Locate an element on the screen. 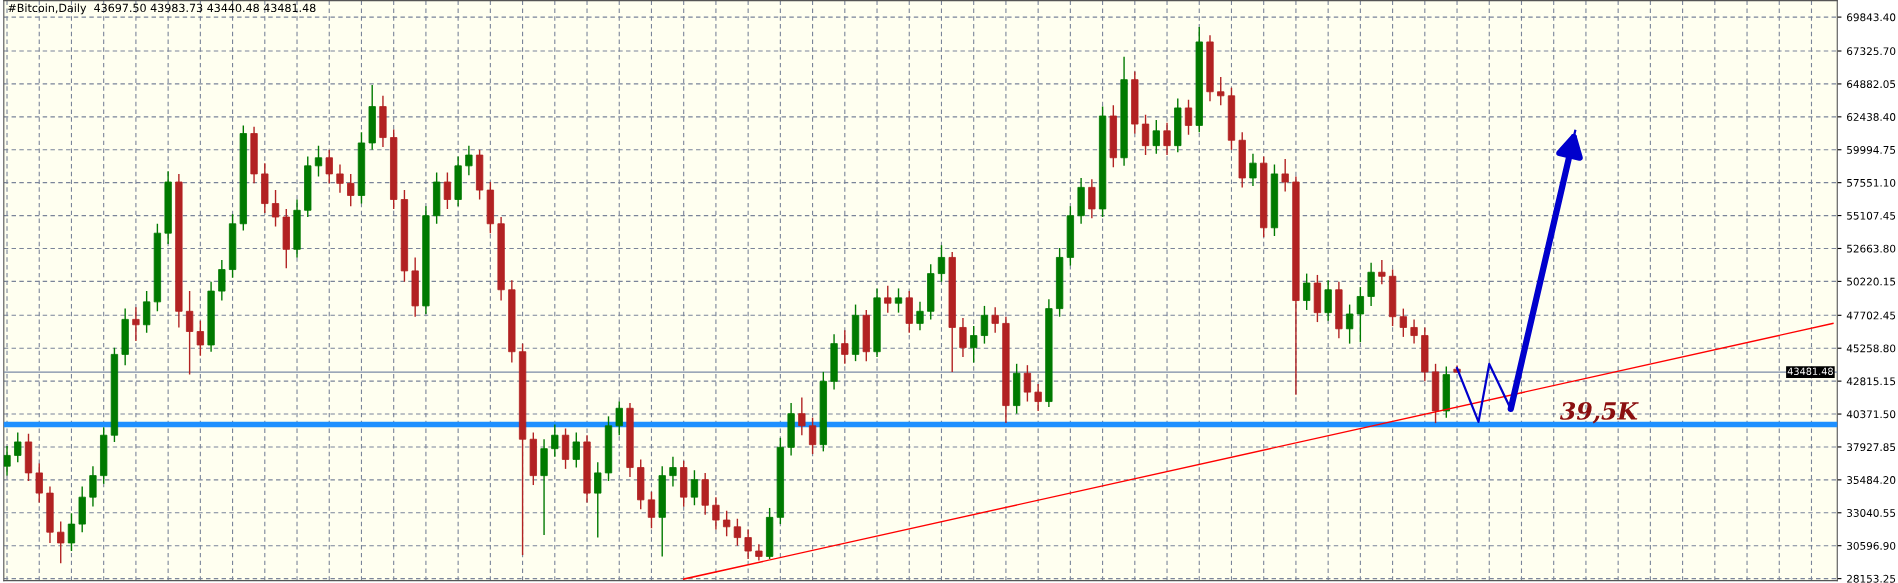 The height and width of the screenshot is (583, 1898). chart-title: #Bitcoin,Daily 43697.50 43983.73 43440.48 43481.48 is located at coordinates (162, 9).